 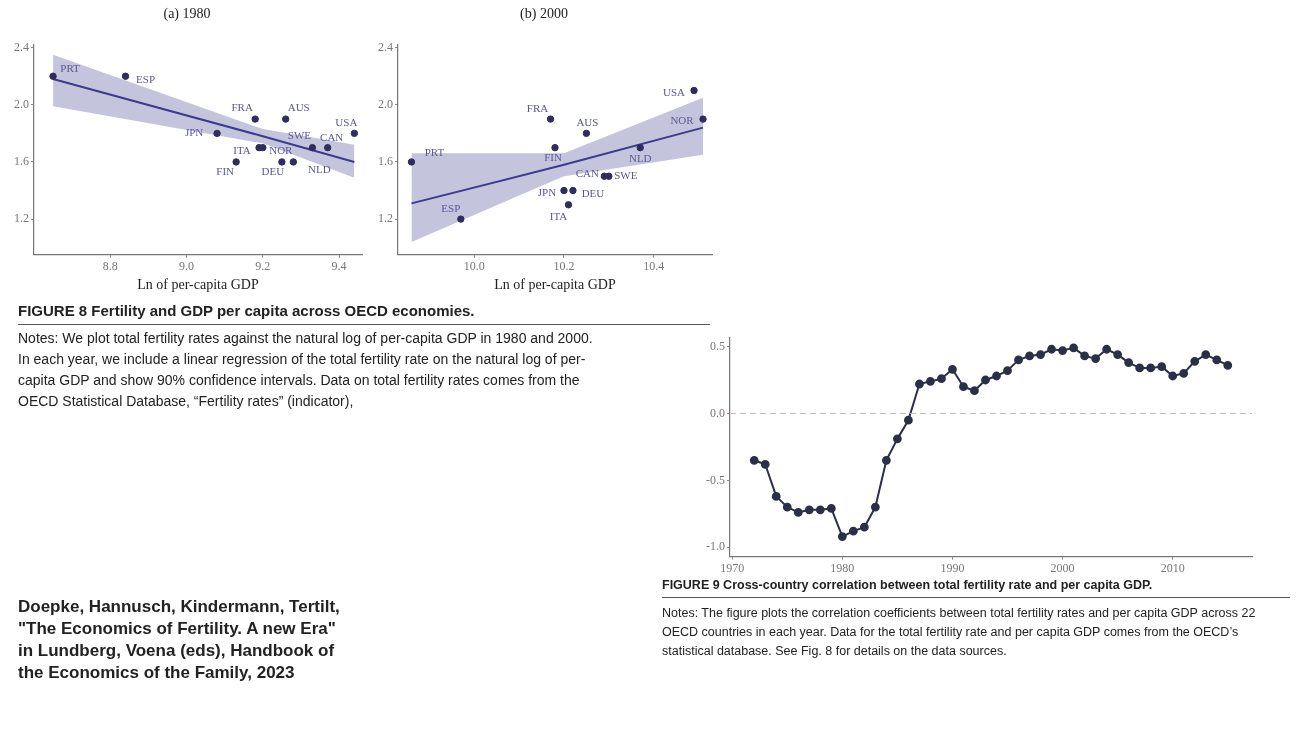 I want to click on annotation: ESP, so click(x=451, y=207).